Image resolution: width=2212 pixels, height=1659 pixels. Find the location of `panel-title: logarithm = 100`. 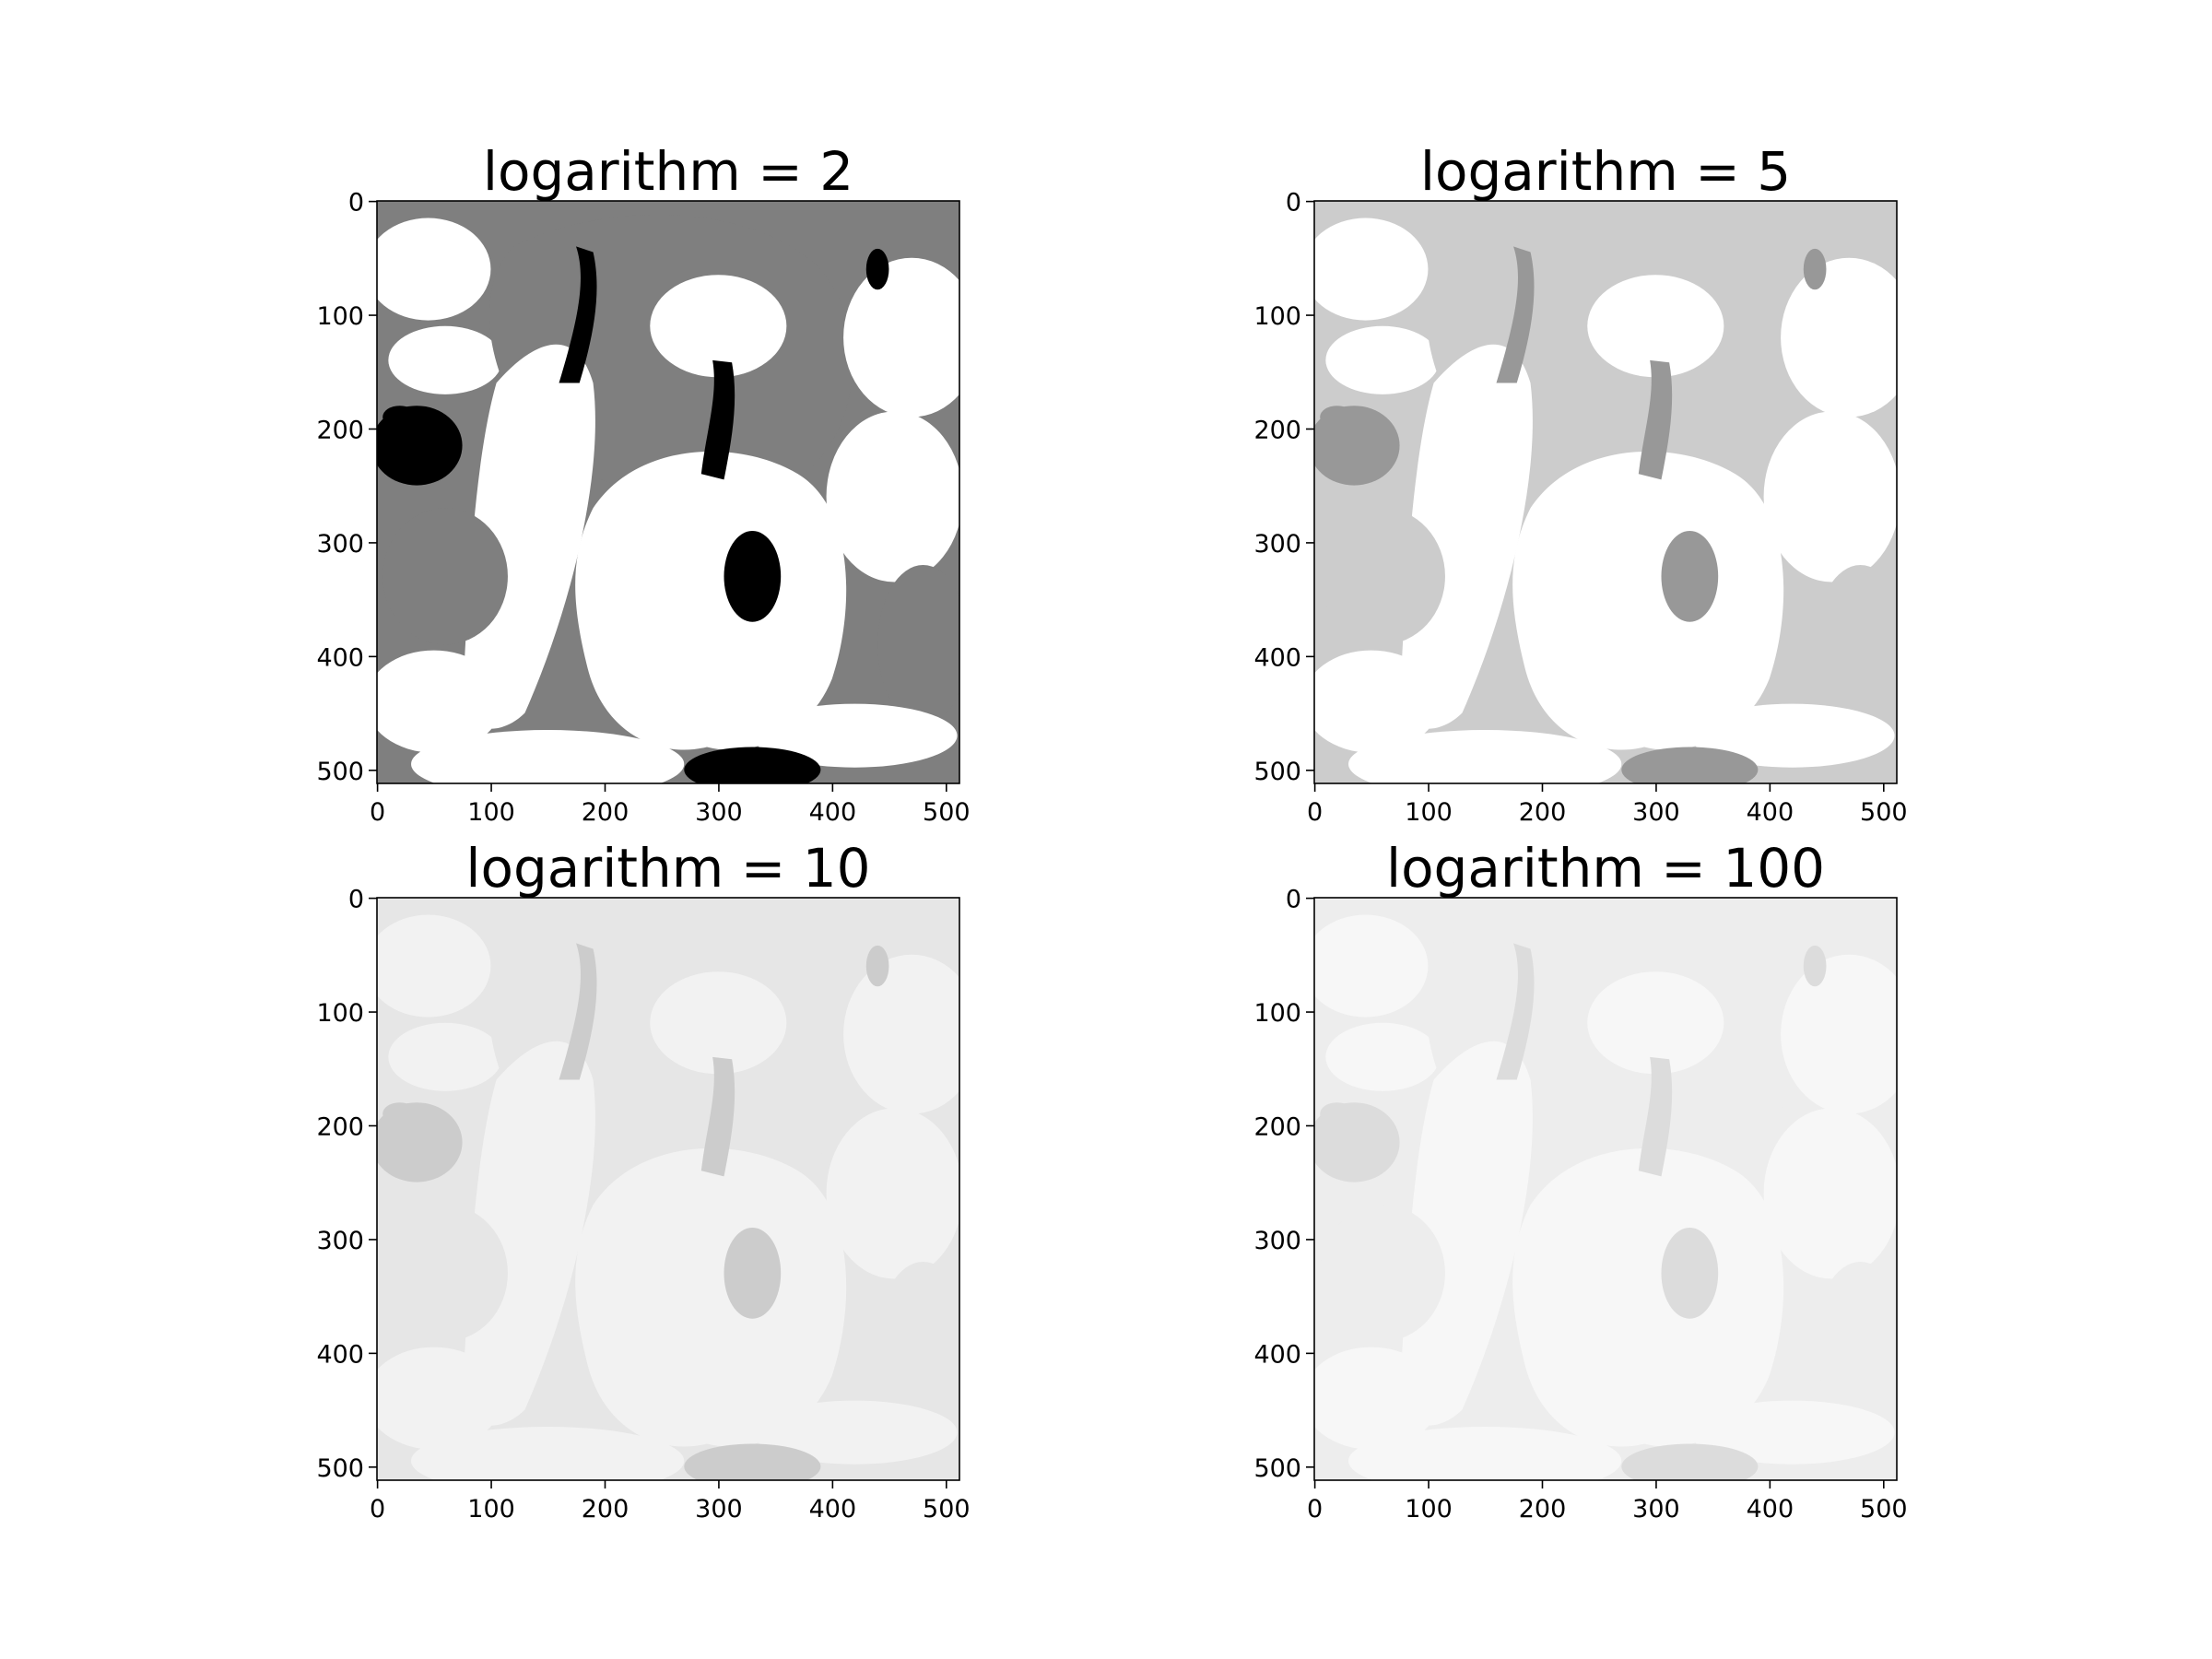

panel-title: logarithm = 100 is located at coordinates (1605, 868).